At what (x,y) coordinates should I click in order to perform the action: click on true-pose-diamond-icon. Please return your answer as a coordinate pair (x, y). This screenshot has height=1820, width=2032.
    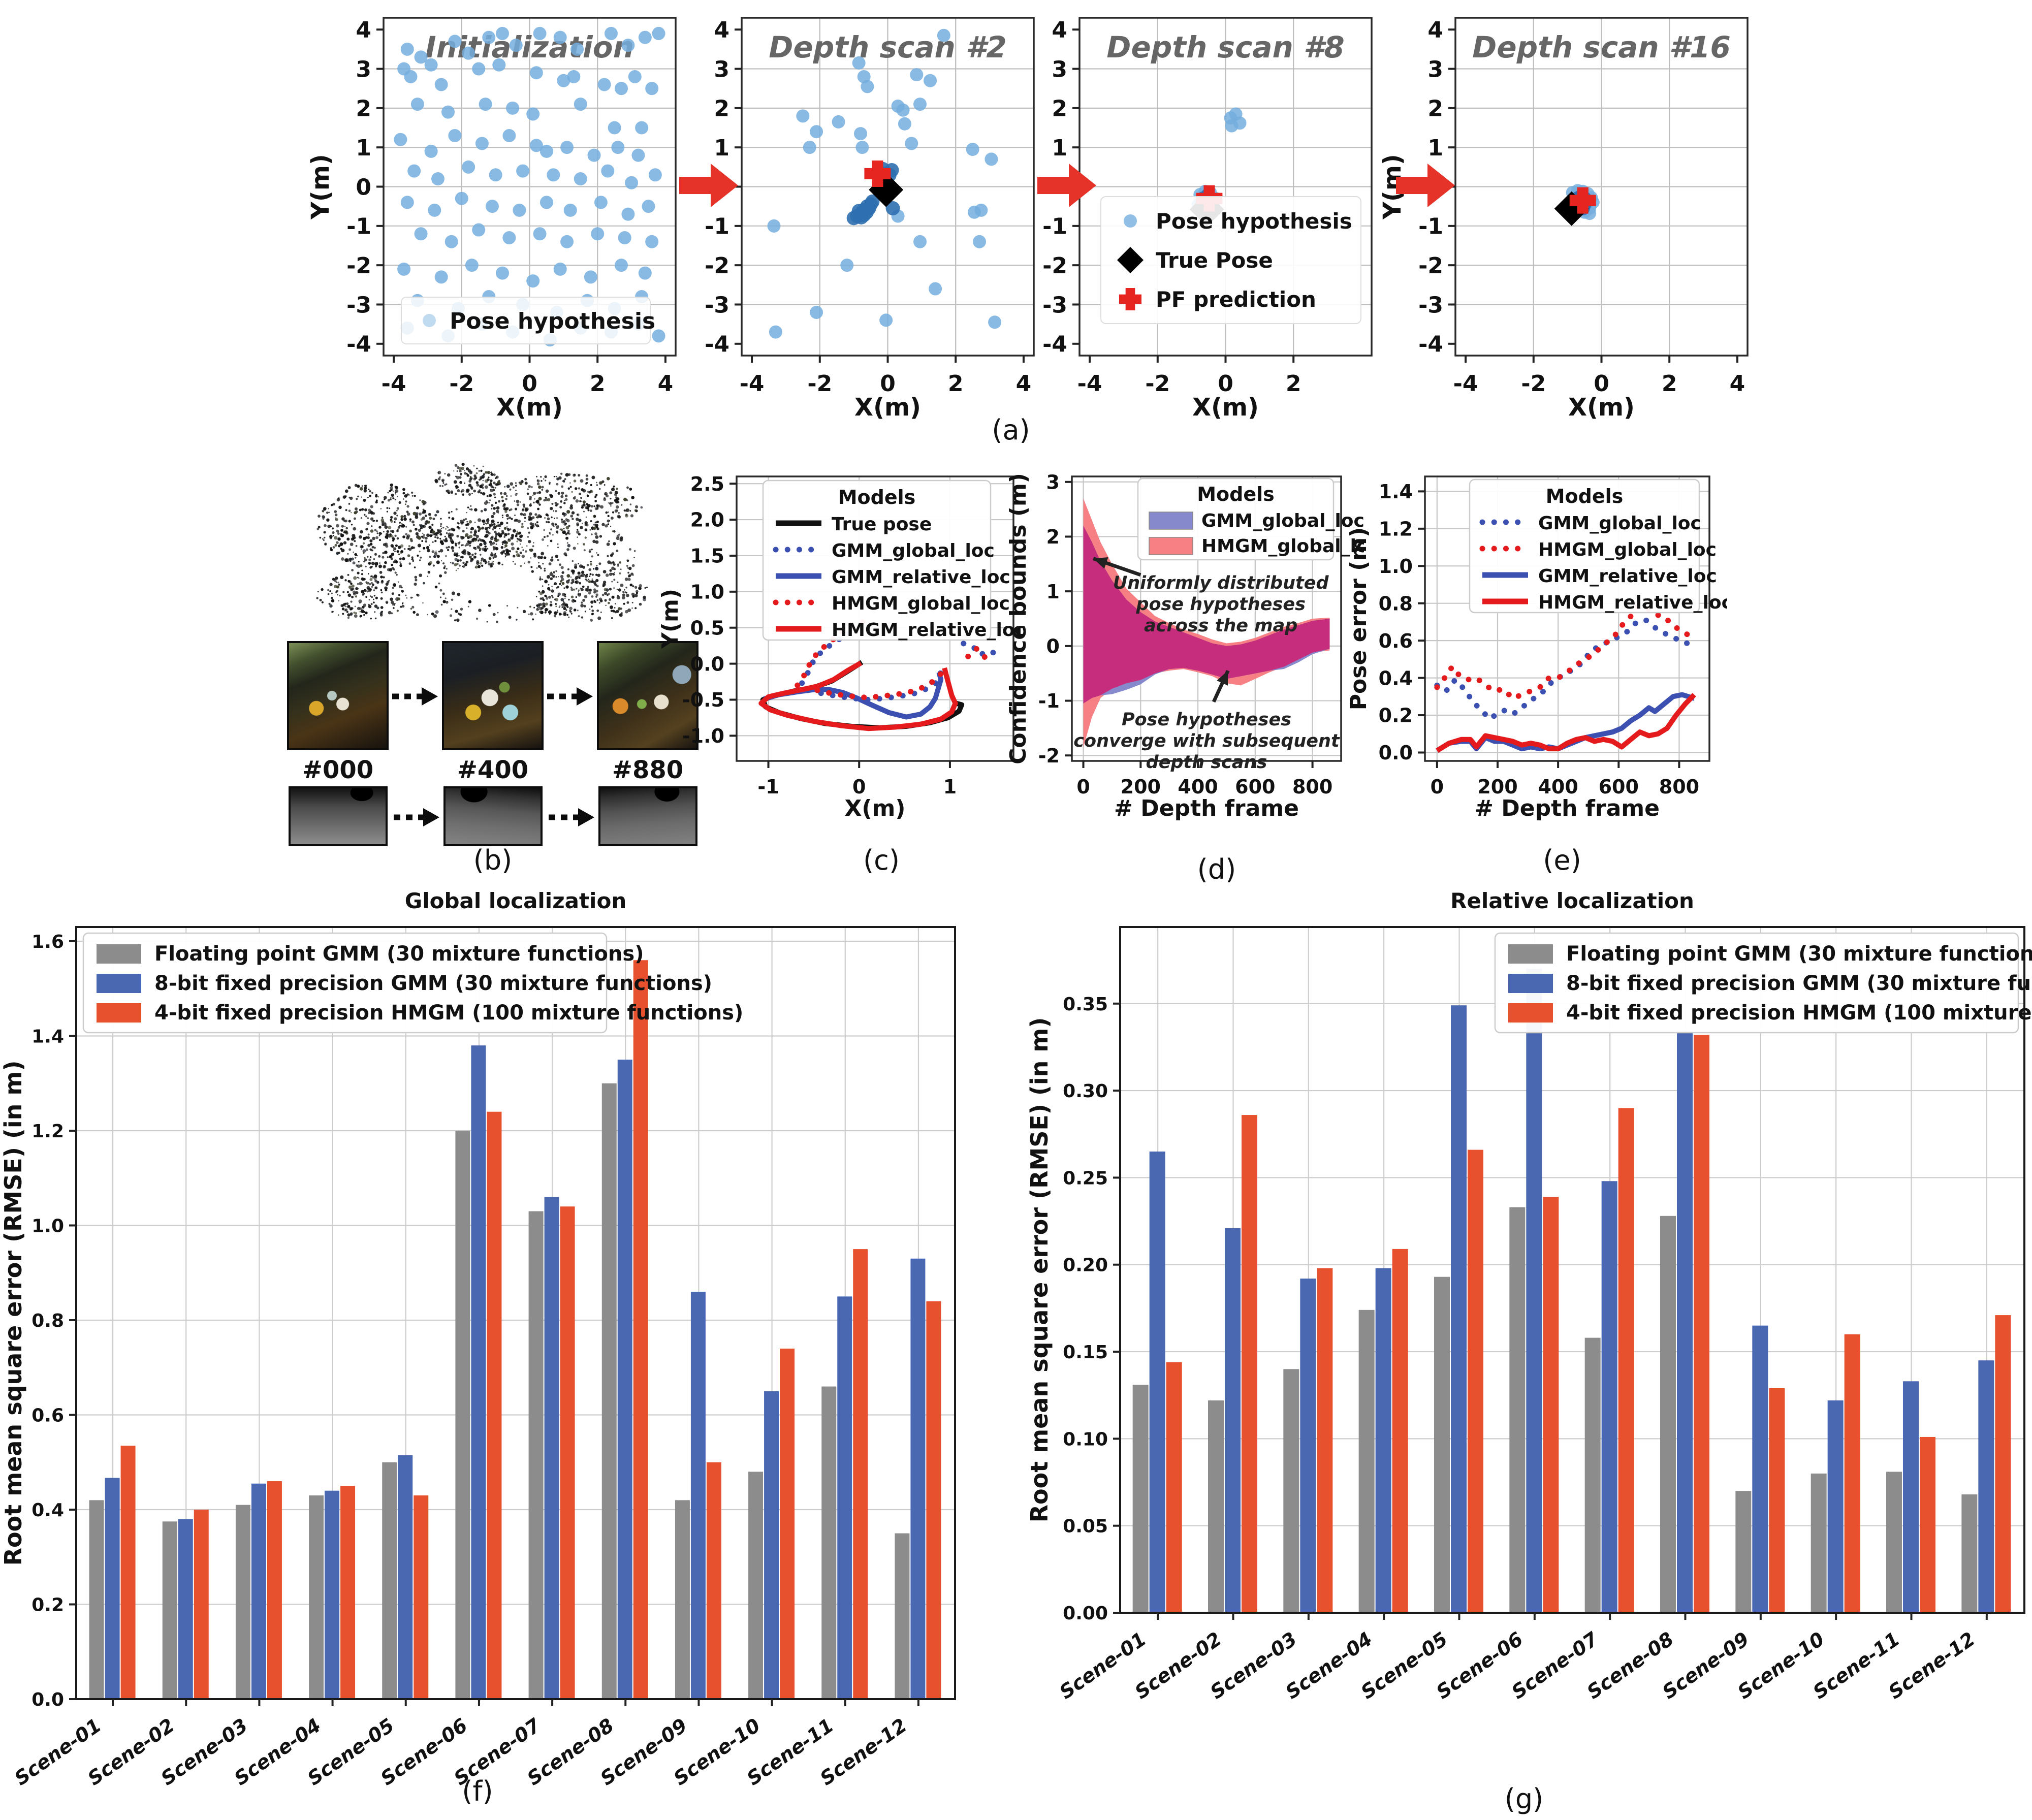
    Looking at the image, I should click on (1571, 208).